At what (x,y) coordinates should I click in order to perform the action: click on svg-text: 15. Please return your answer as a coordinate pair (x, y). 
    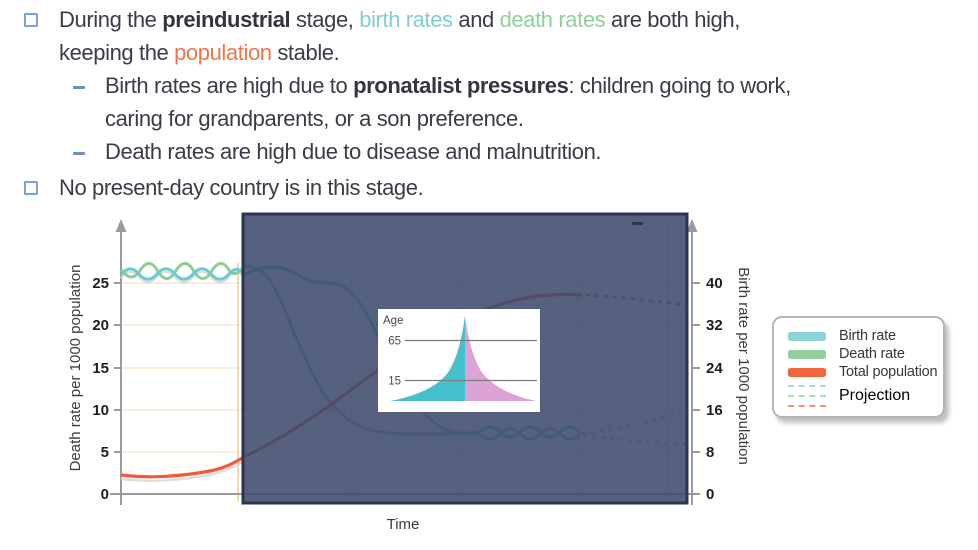
    Looking at the image, I should click on (100, 368).